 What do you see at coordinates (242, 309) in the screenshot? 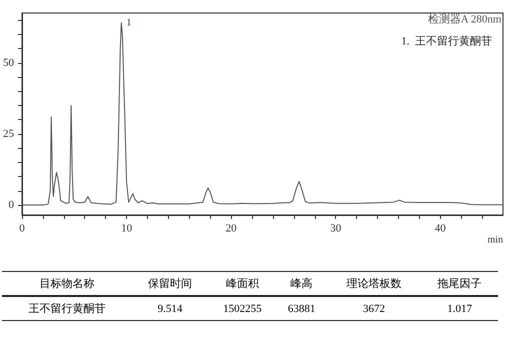
I see `text: 1502255` at bounding box center [242, 309].